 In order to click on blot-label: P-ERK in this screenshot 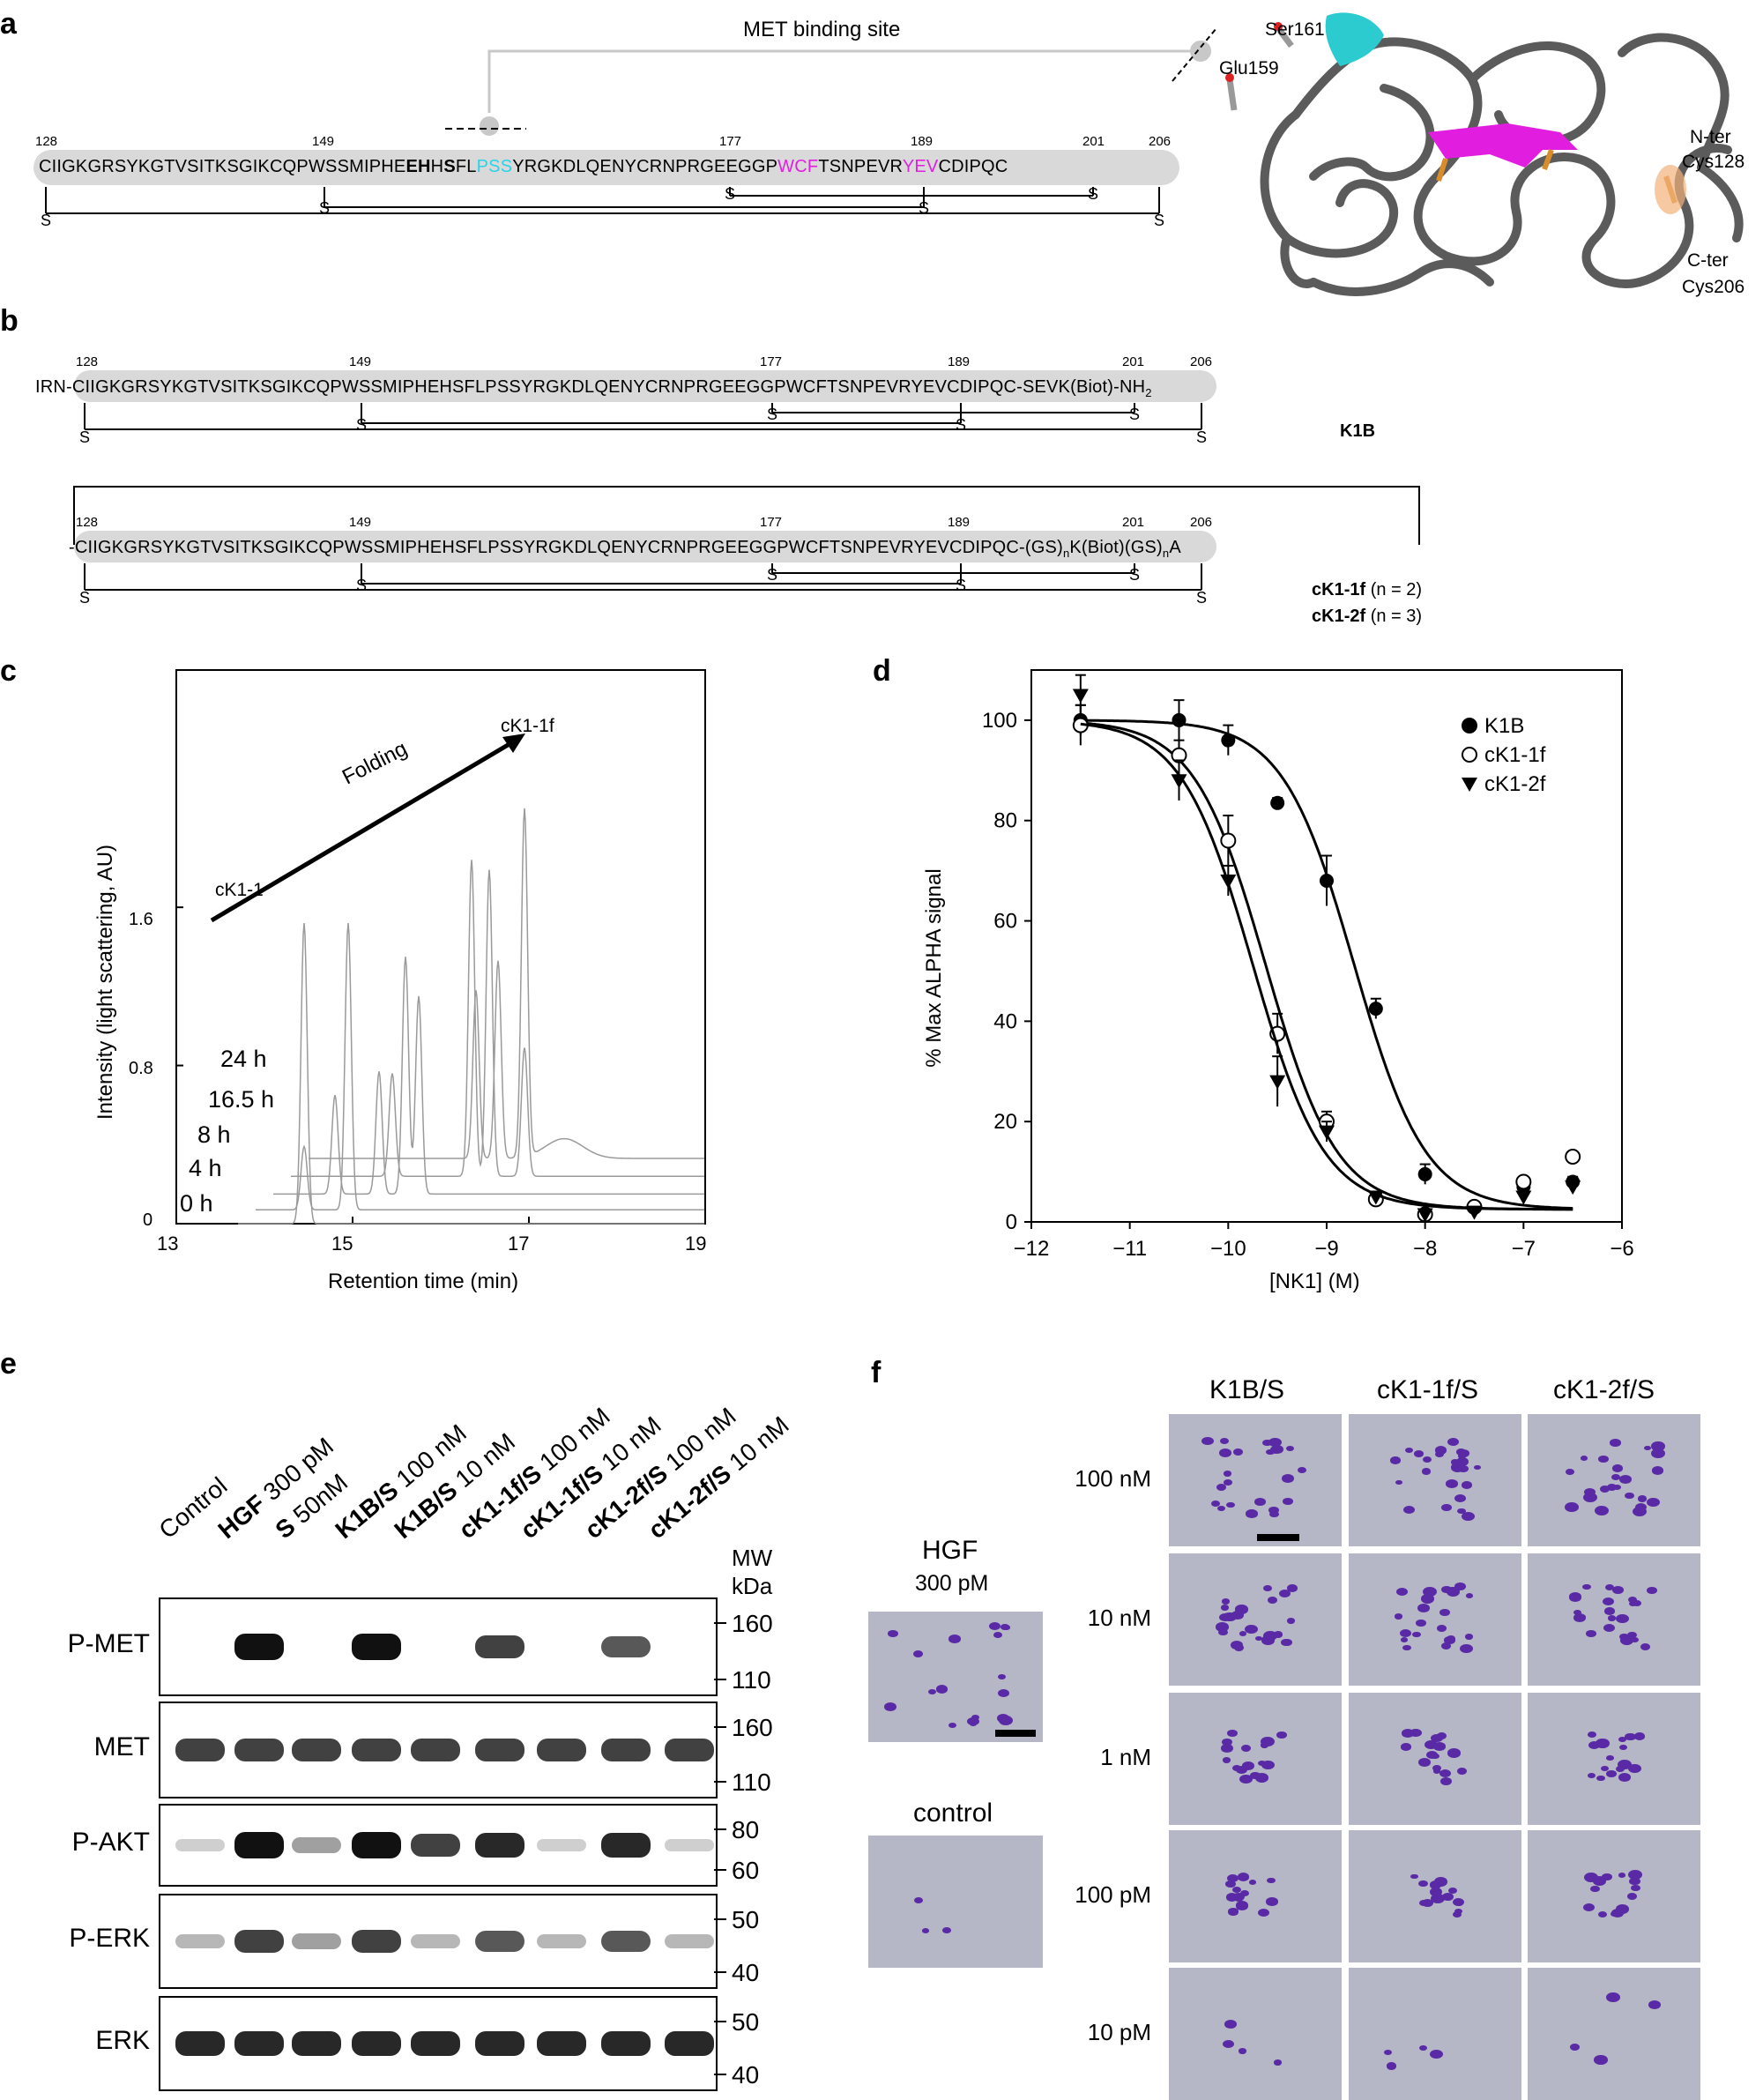, I will do `click(109, 1939)`.